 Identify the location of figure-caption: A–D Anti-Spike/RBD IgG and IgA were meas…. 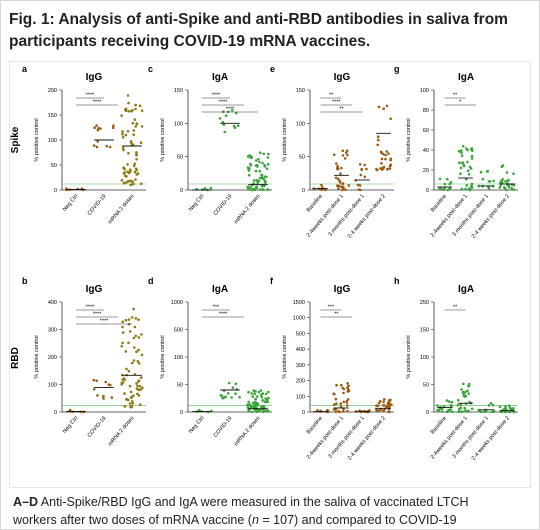
(272, 511).